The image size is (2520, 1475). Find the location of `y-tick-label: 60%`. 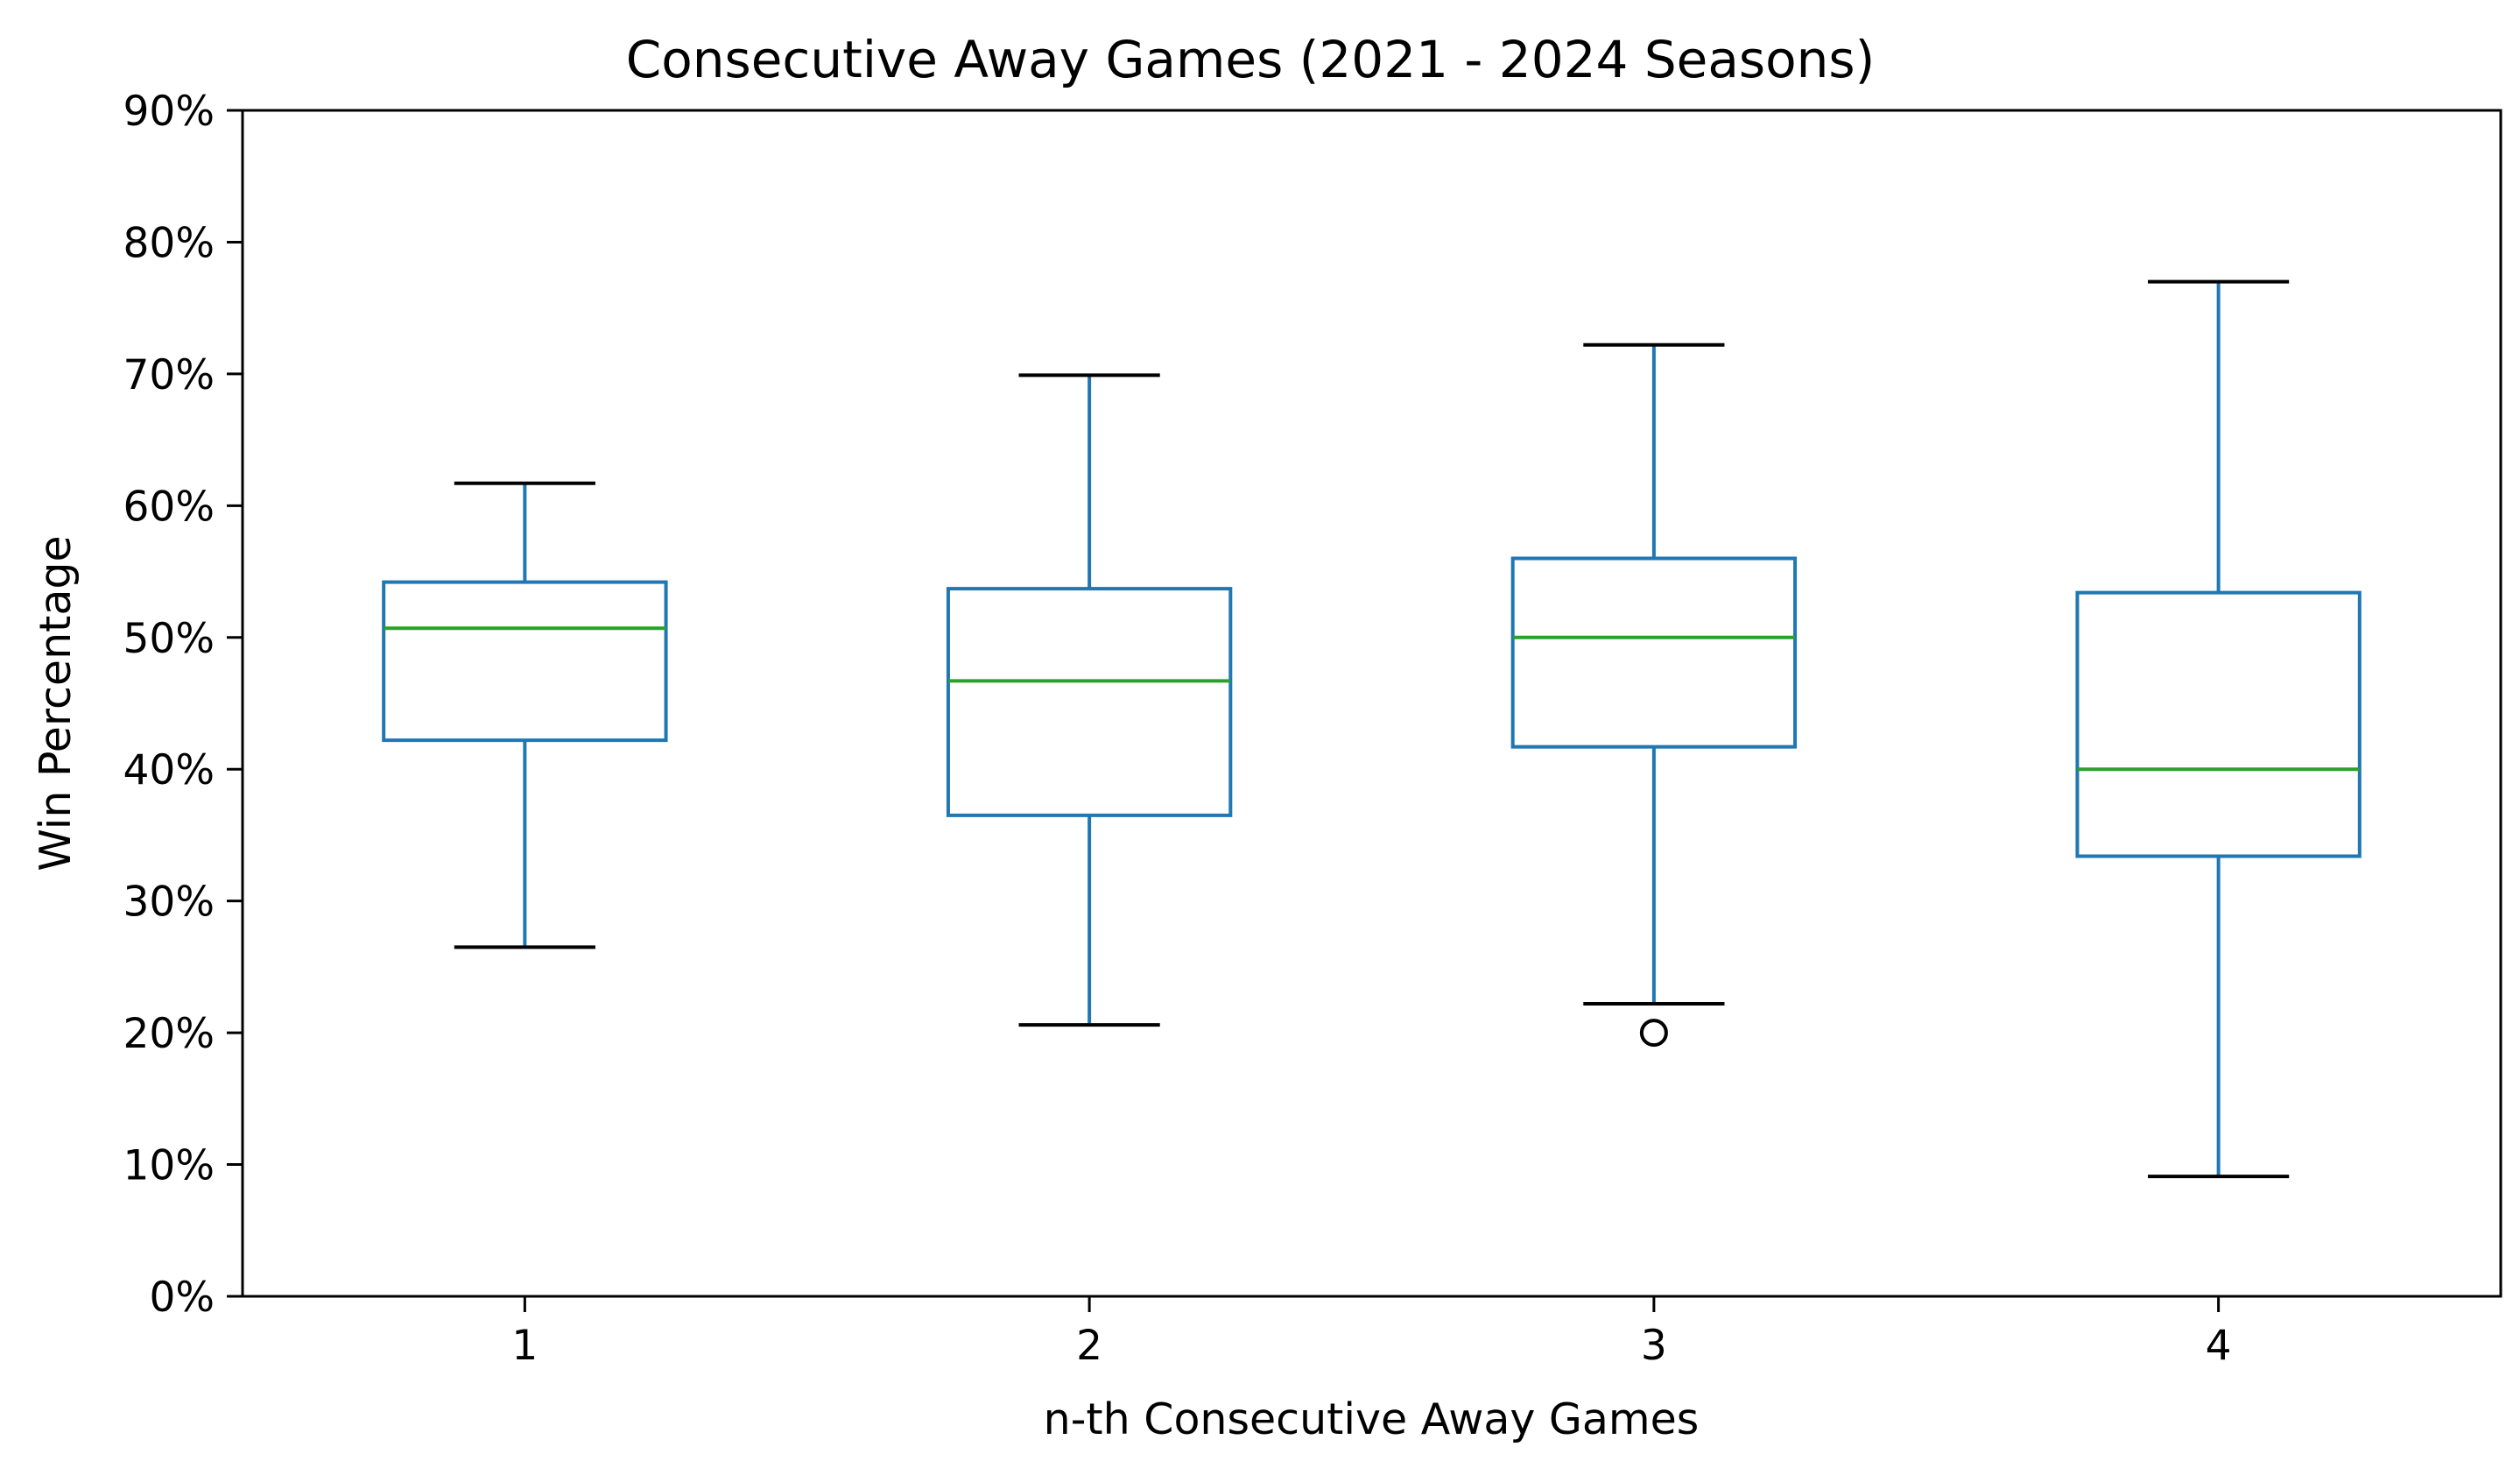

y-tick-label: 60% is located at coordinates (169, 507).